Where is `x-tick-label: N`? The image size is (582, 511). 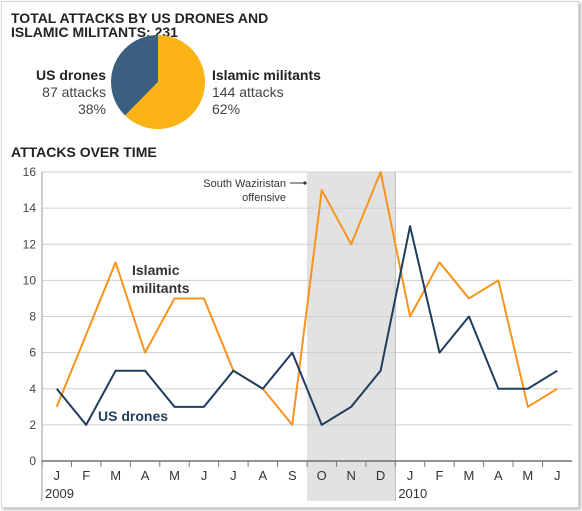
x-tick-label: N is located at coordinates (350, 475).